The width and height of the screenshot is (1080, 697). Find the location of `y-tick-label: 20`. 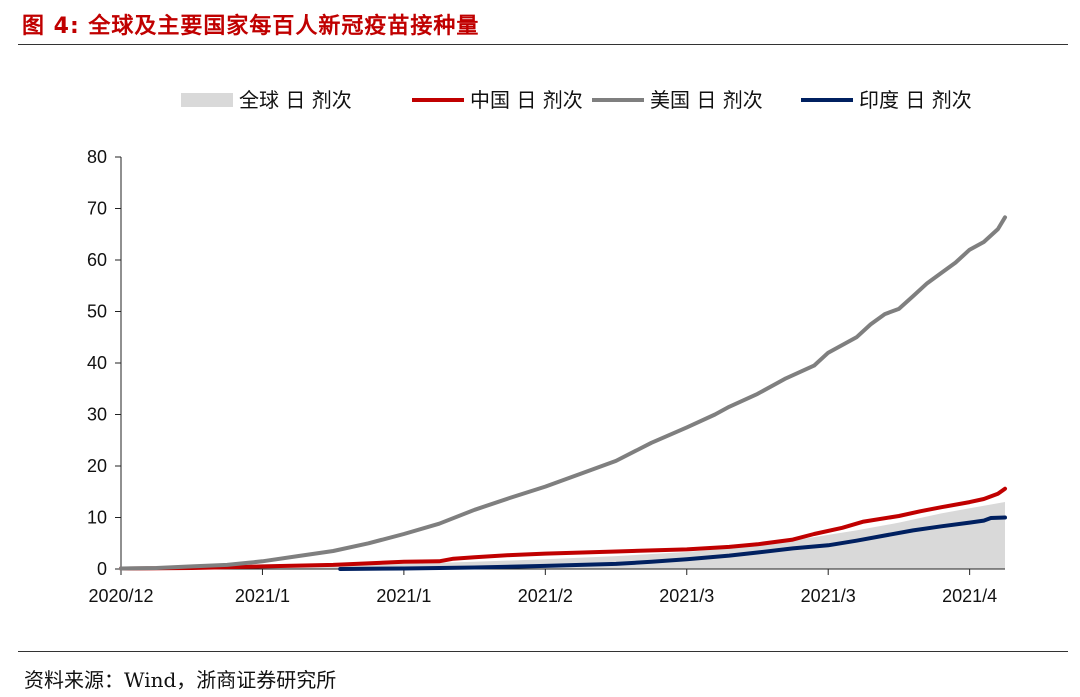

y-tick-label: 20 is located at coordinates (97, 466).